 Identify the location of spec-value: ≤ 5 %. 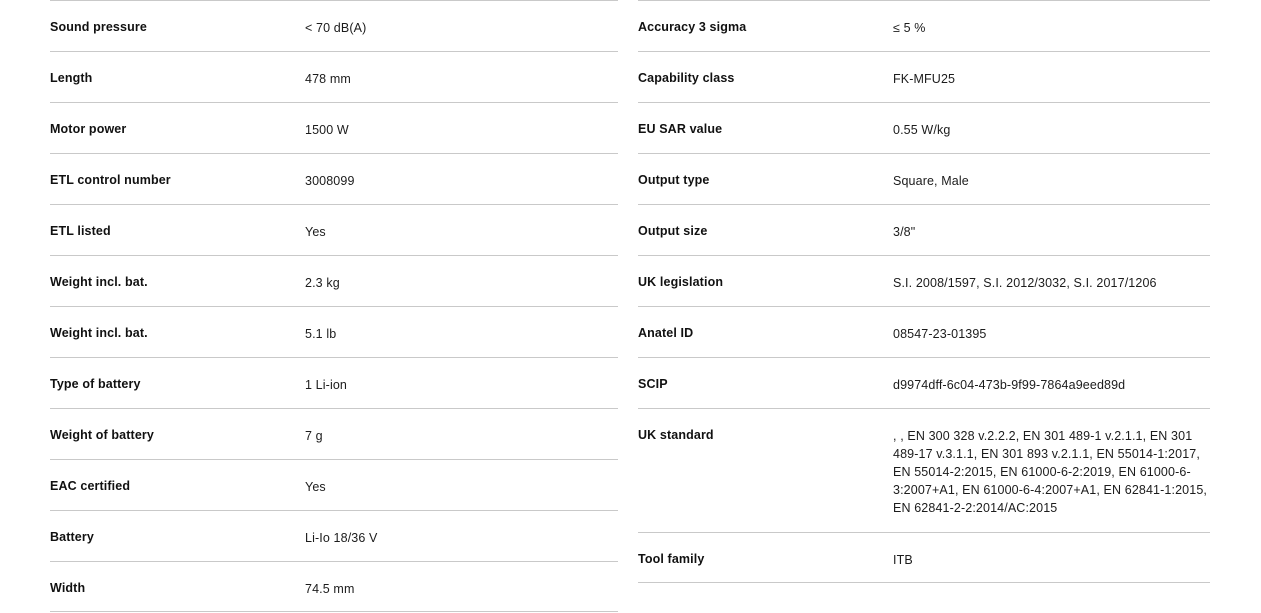
(909, 28).